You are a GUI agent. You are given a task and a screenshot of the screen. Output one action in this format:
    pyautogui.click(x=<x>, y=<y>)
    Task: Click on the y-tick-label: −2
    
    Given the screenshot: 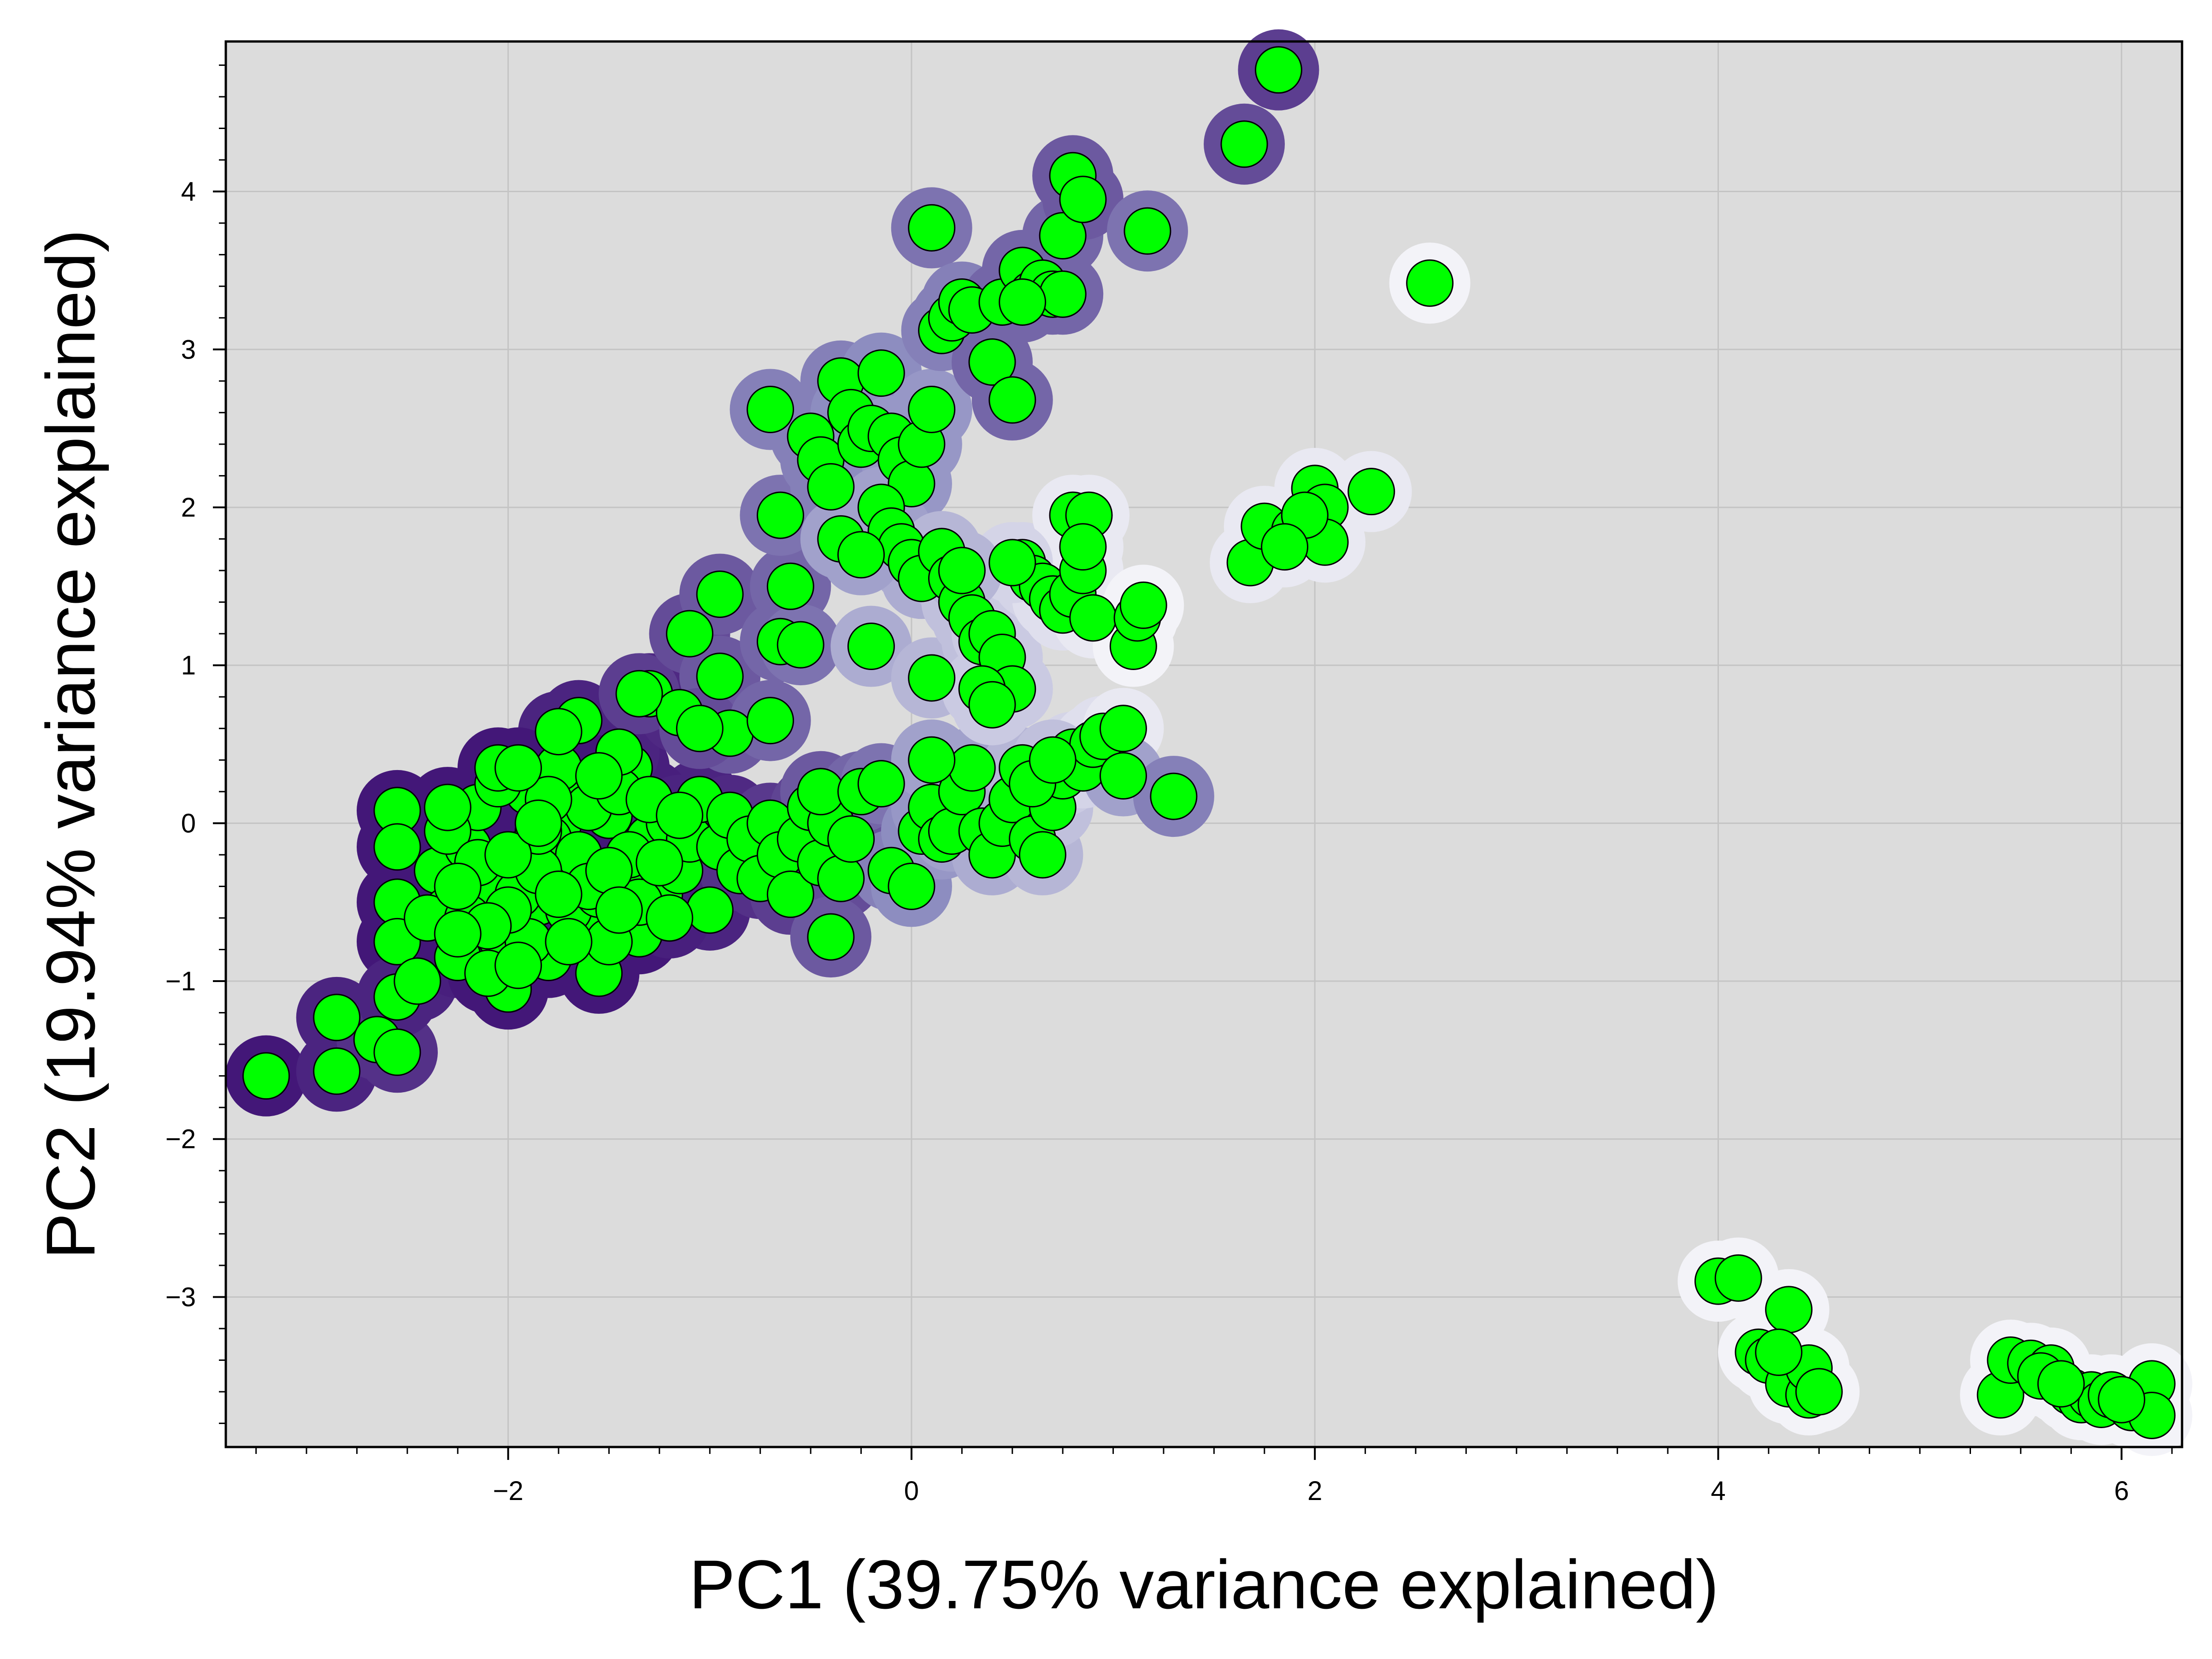 What is the action you would take?
    pyautogui.click(x=180, y=1139)
    